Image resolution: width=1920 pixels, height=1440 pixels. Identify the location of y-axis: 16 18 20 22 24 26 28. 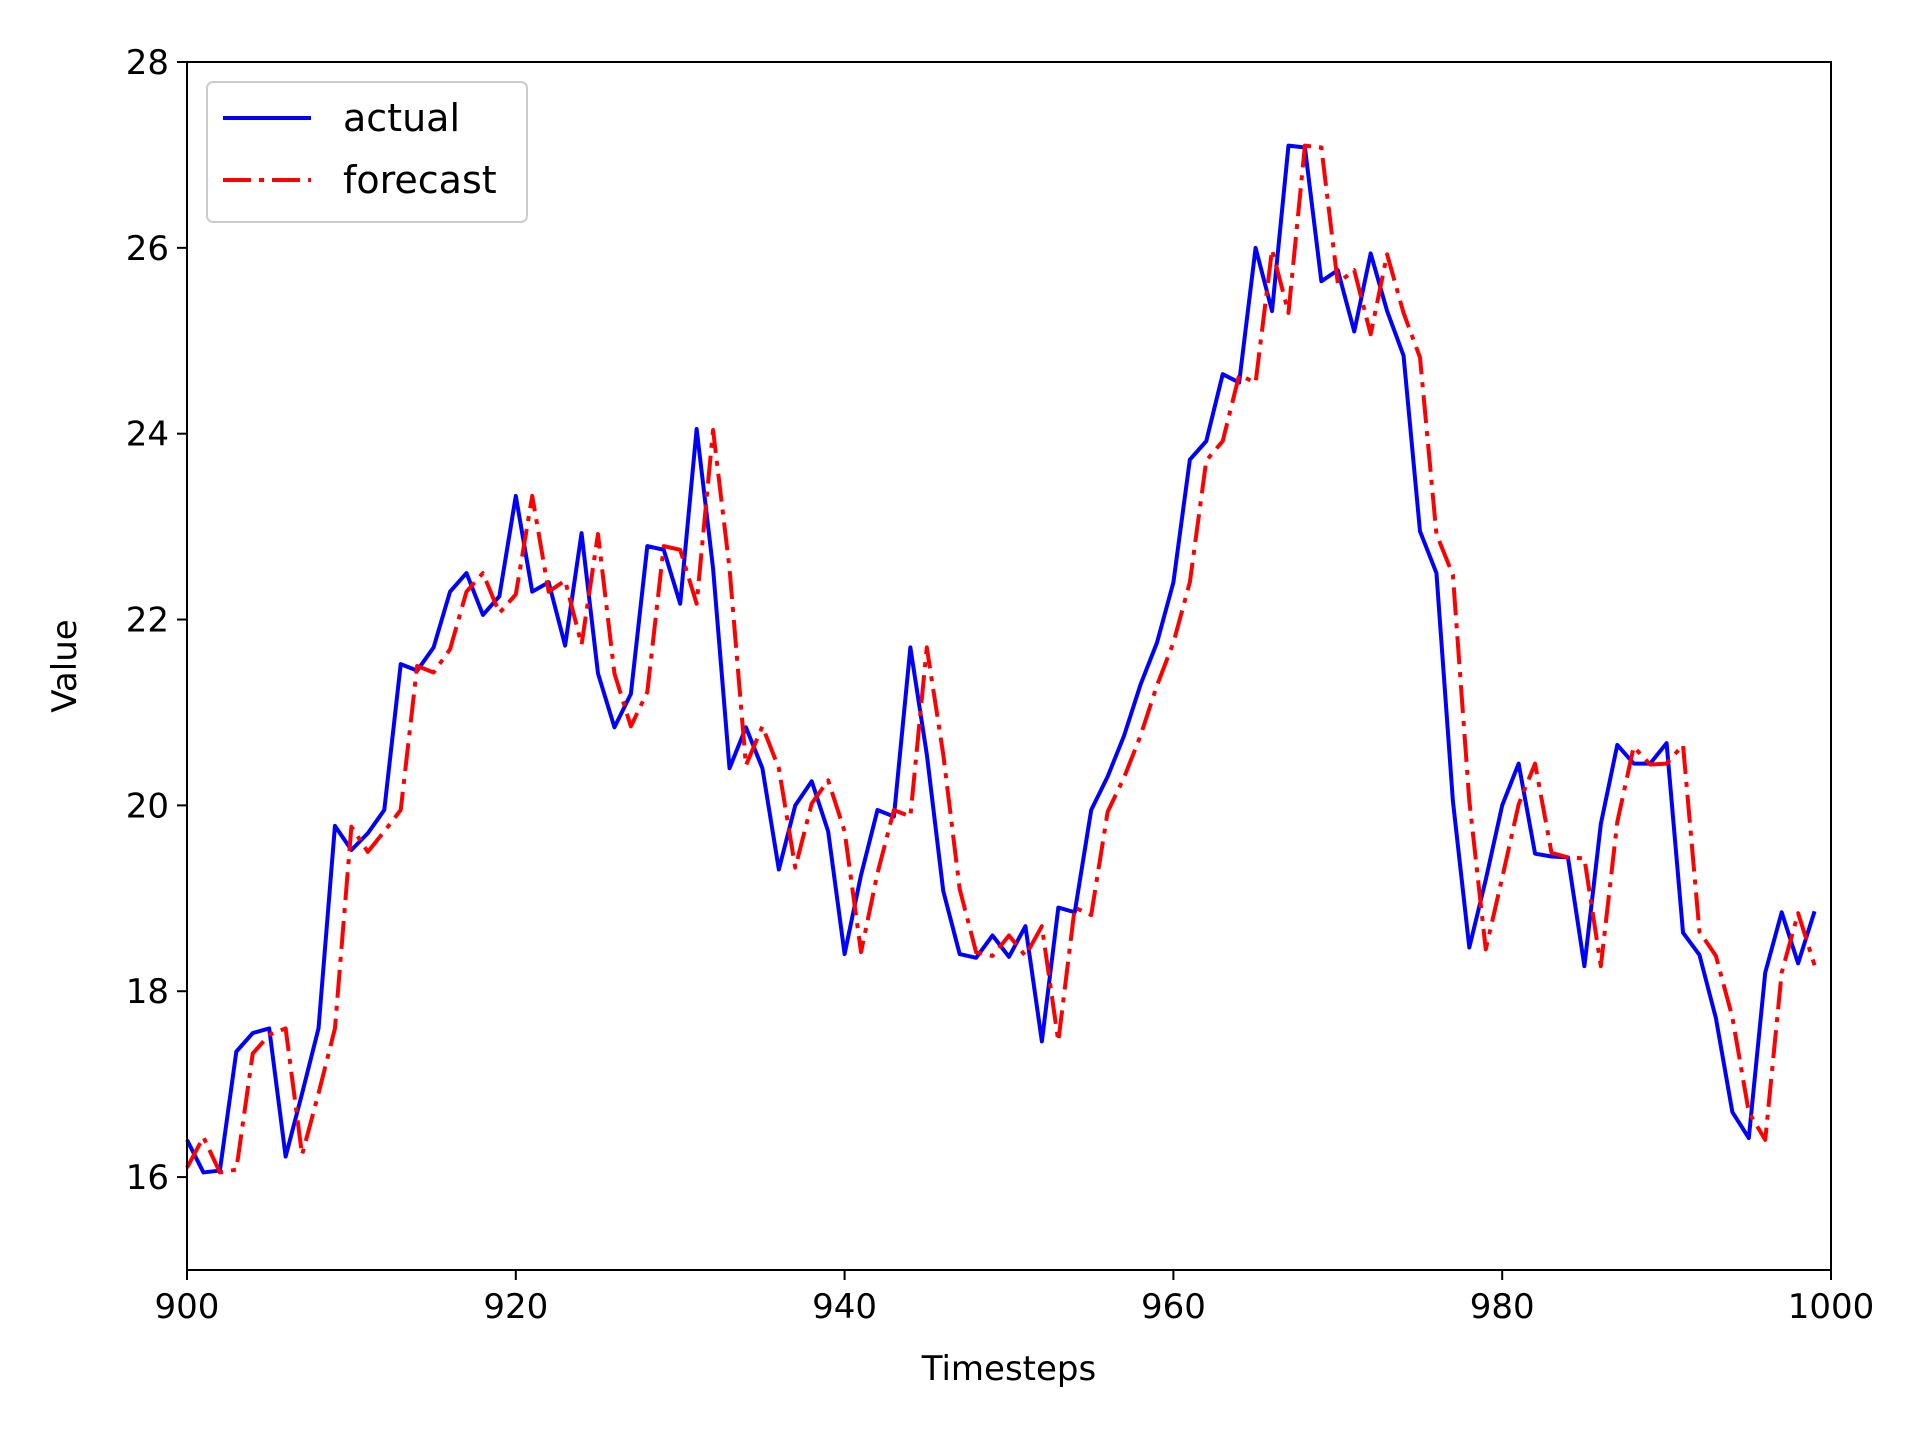
(156, 620).